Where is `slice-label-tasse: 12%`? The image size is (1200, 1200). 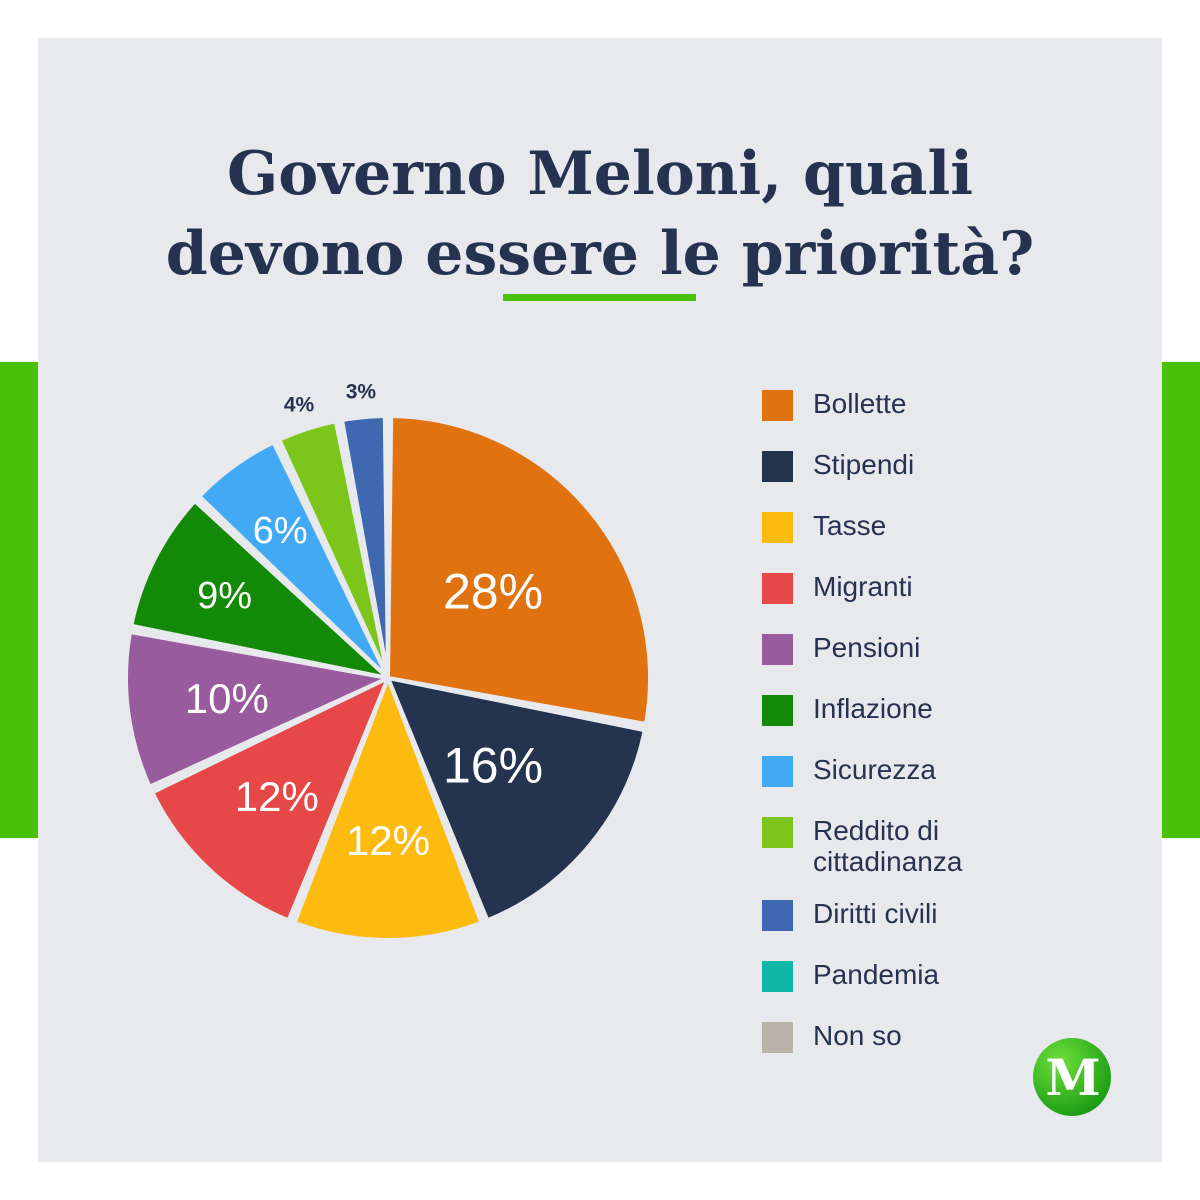
slice-label-tasse: 12% is located at coordinates (388, 840).